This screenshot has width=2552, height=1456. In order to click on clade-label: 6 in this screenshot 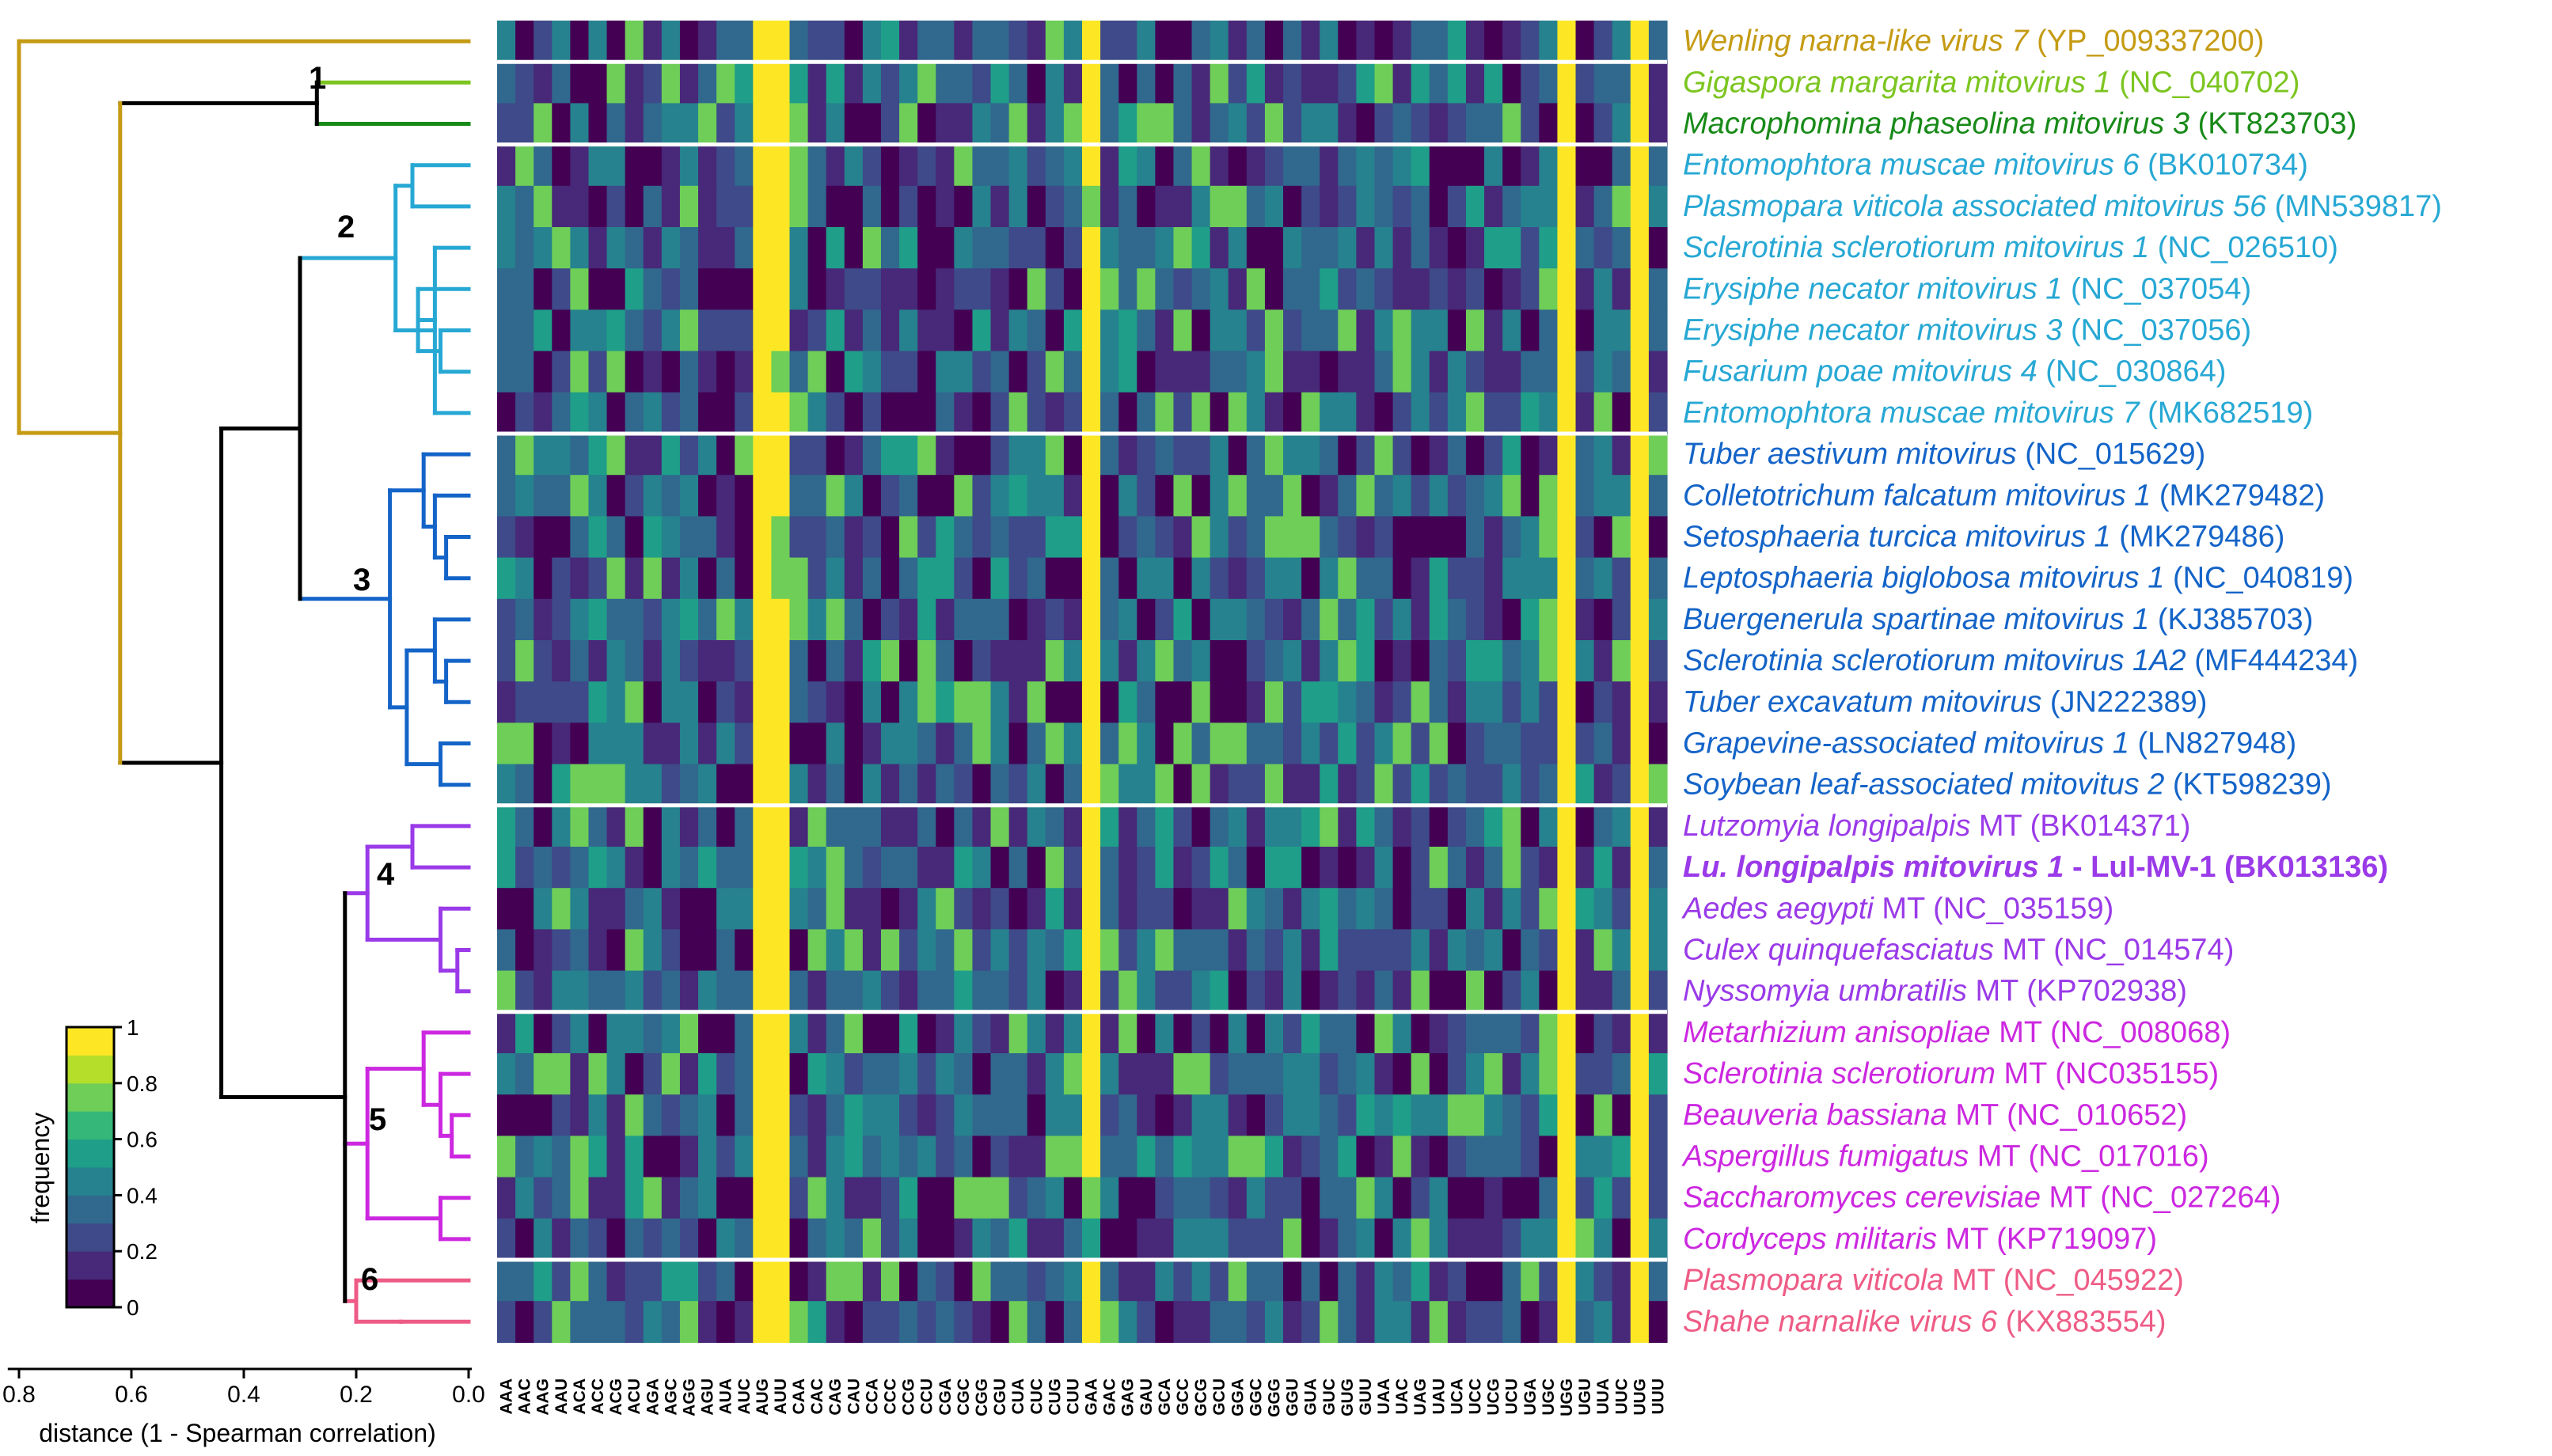, I will do `click(370, 1279)`.